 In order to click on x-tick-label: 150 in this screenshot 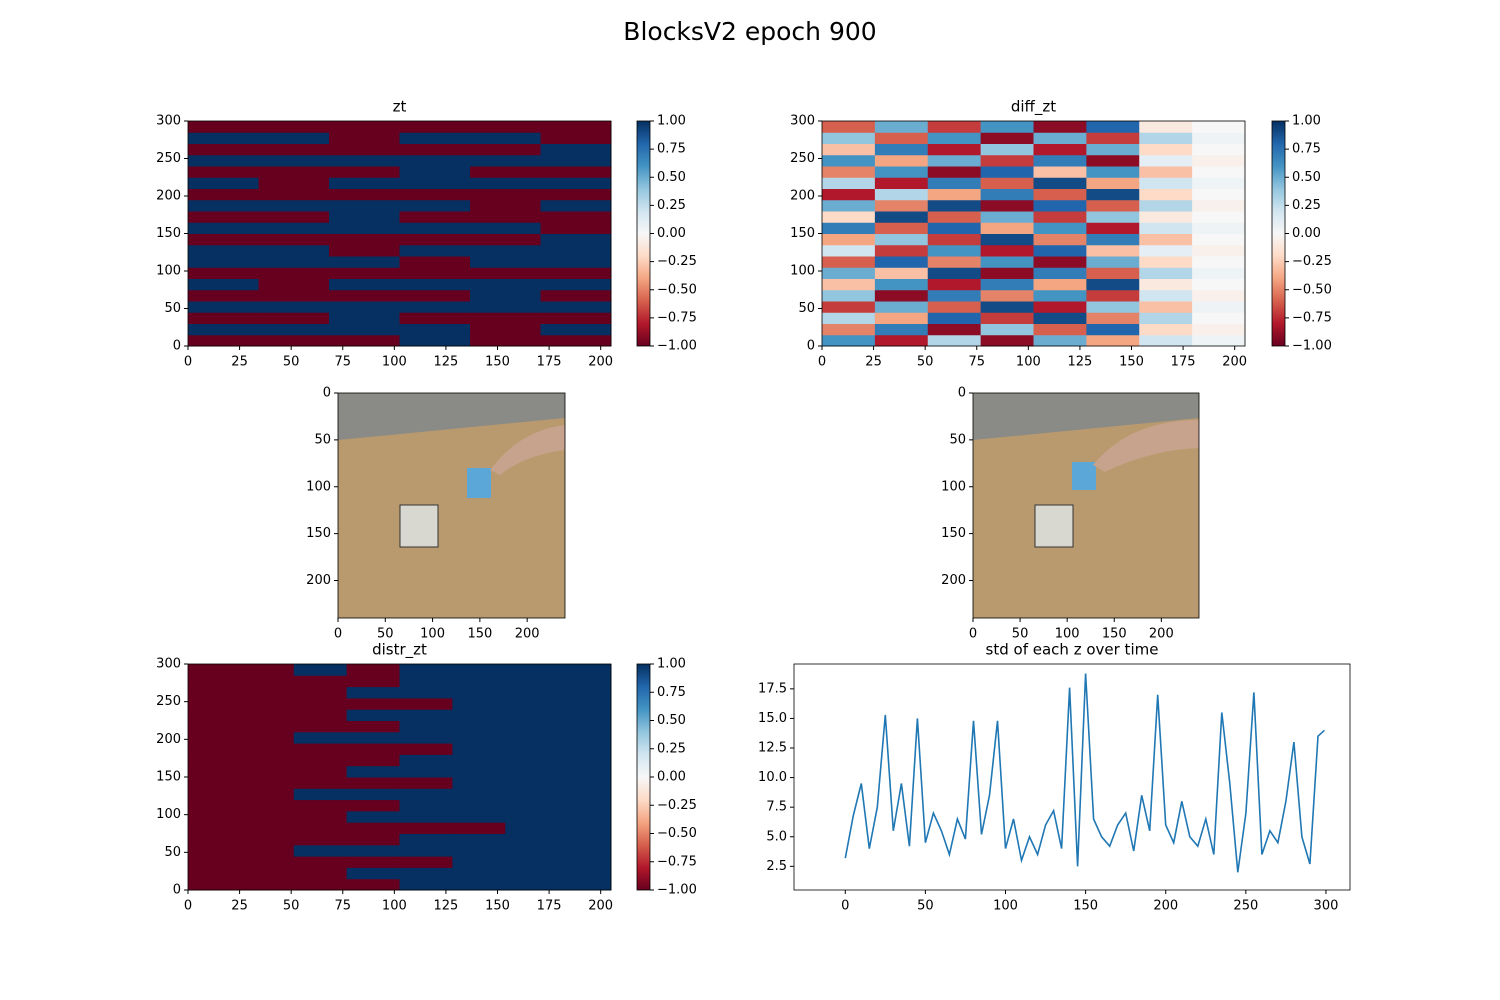, I will do `click(1131, 362)`.